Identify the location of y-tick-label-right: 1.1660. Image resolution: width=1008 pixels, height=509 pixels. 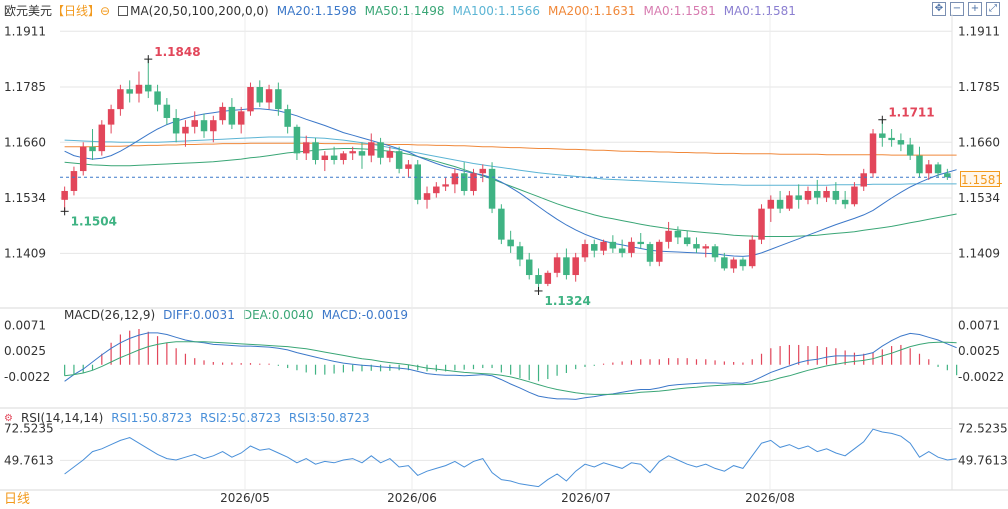
(979, 142).